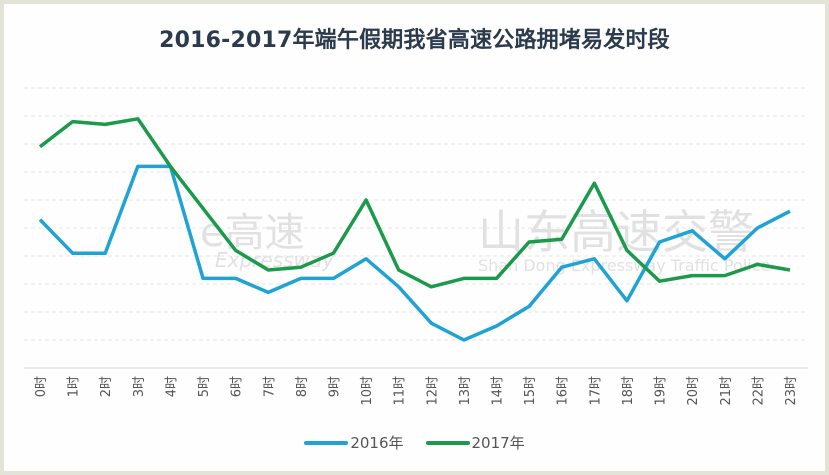  I want to click on x-tick-label: 15时, so click(530, 391).